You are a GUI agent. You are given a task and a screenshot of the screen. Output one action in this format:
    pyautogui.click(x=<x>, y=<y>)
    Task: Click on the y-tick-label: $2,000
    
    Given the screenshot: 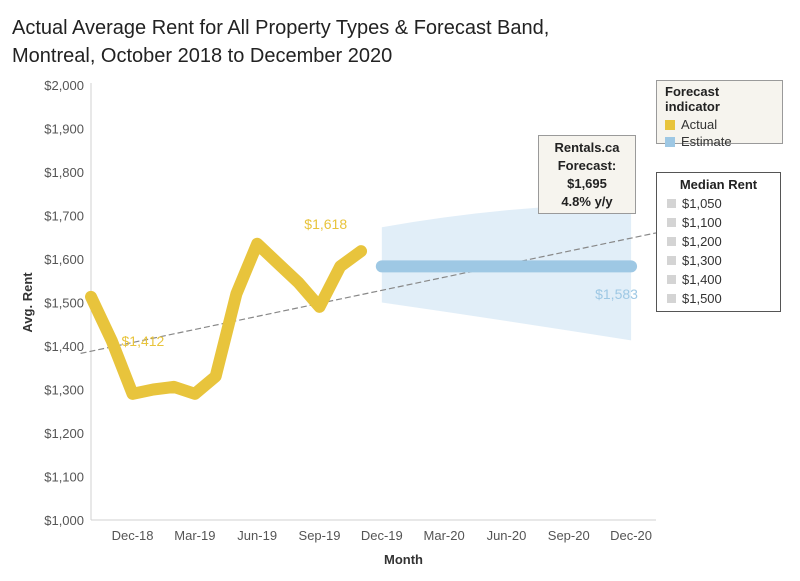 What is the action you would take?
    pyautogui.click(x=64, y=85)
    